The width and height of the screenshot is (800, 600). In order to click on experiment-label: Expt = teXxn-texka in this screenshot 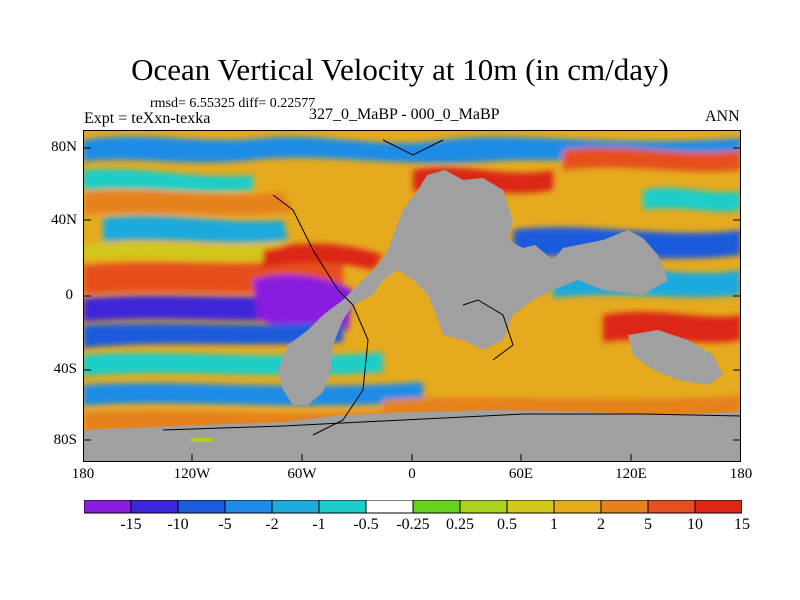, I will do `click(147, 118)`.